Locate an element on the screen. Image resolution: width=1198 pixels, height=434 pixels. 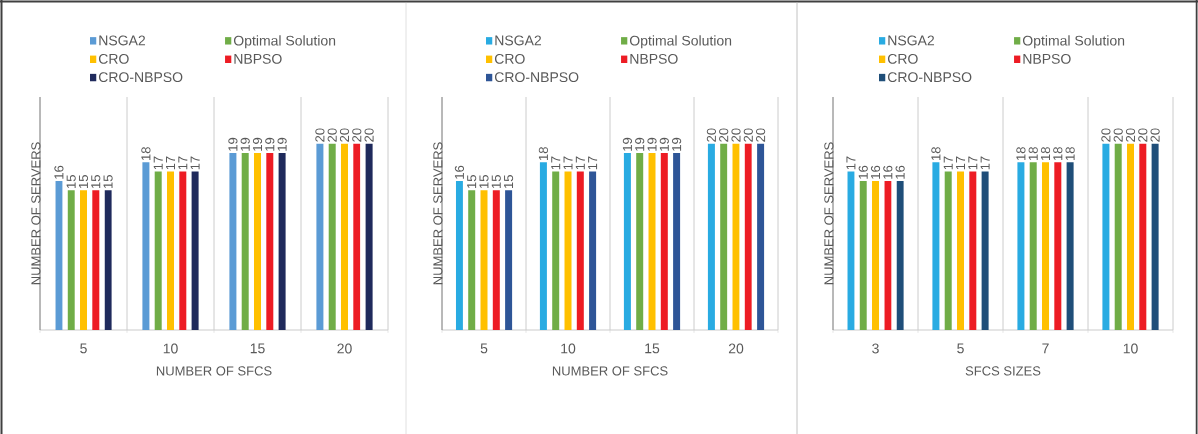
y-axis-title: NUMBER OF SERVERS is located at coordinates (36, 213).